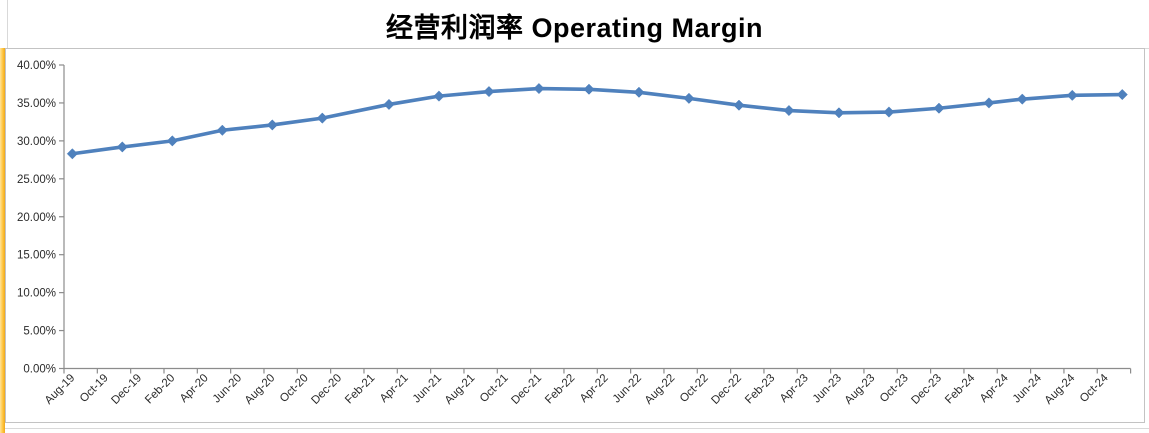 The image size is (1149, 433). Describe the element at coordinates (194, 388) in the screenshot. I see `x-axis-tick-label: Apr-20` at that location.